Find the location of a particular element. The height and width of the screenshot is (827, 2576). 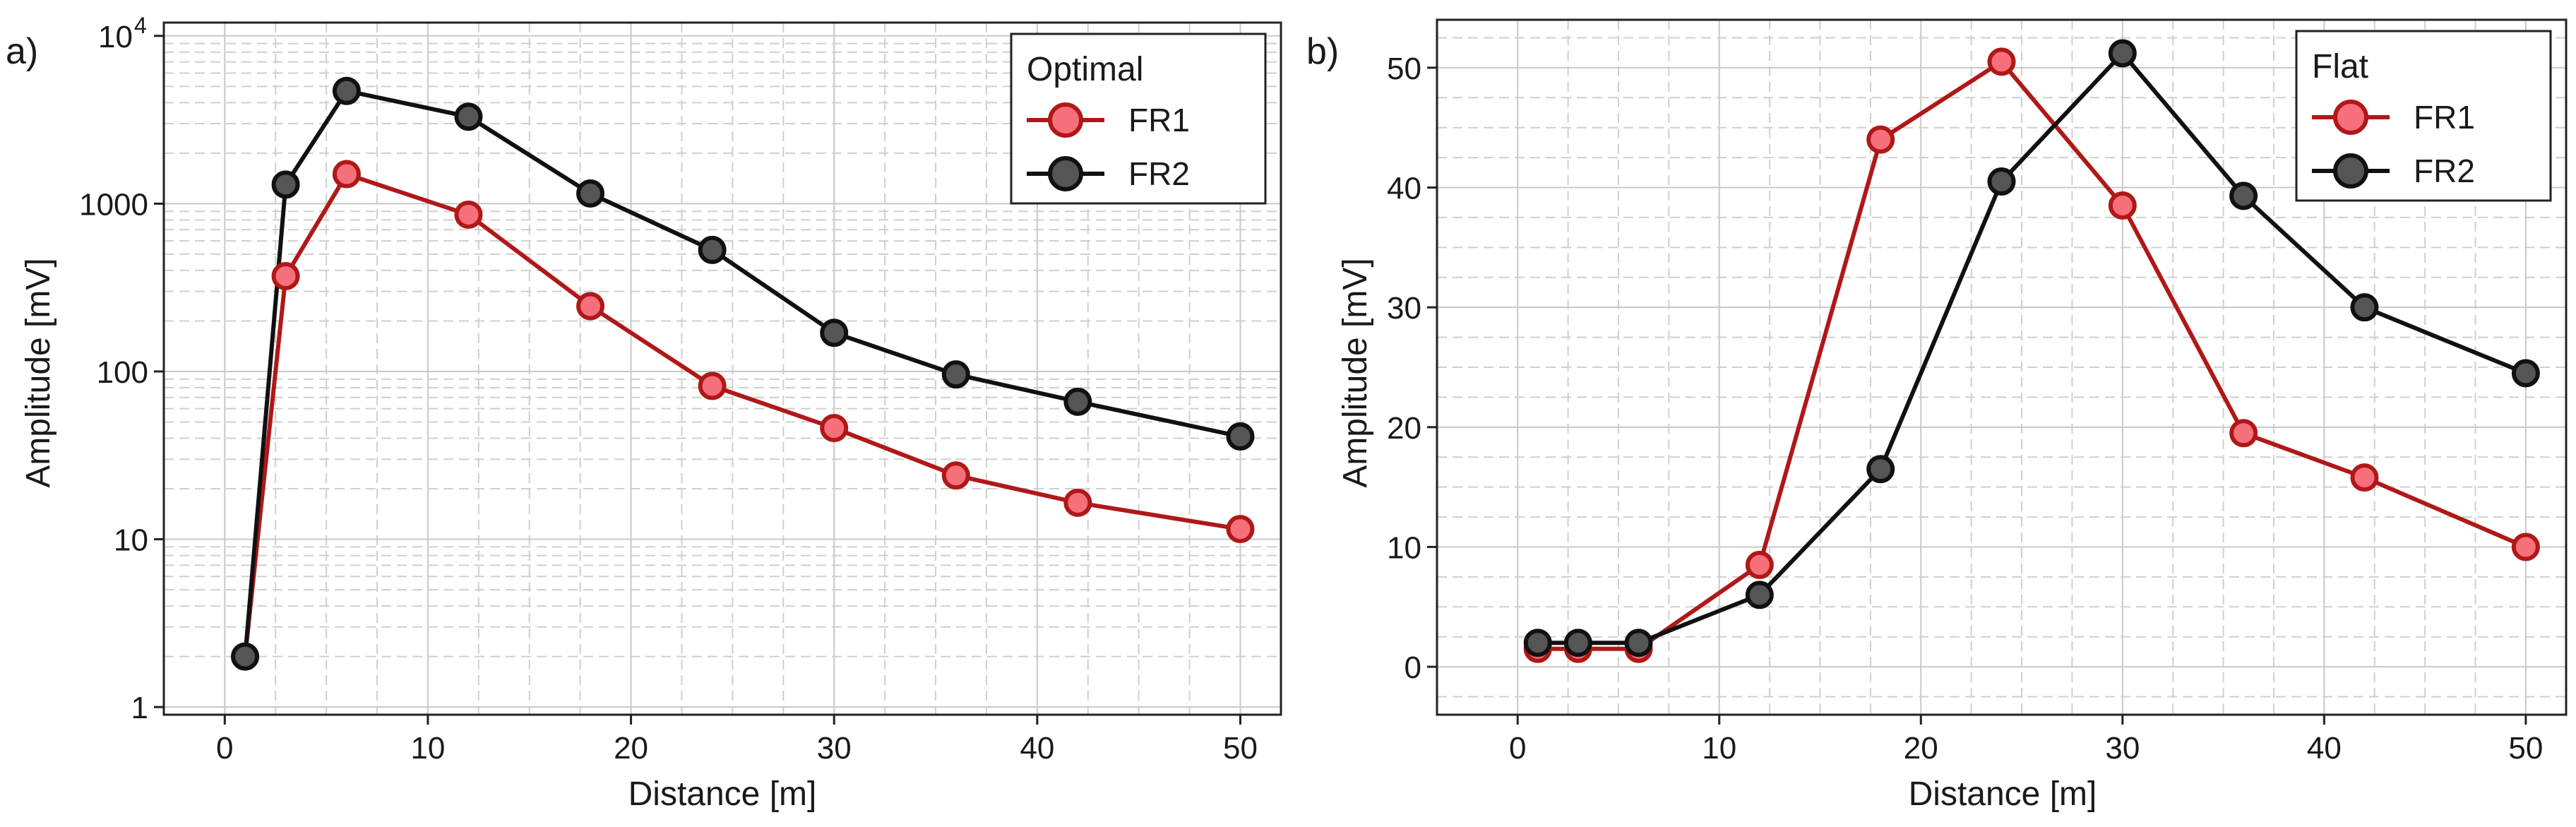

y-tick-label: 0 is located at coordinates (1413, 667).